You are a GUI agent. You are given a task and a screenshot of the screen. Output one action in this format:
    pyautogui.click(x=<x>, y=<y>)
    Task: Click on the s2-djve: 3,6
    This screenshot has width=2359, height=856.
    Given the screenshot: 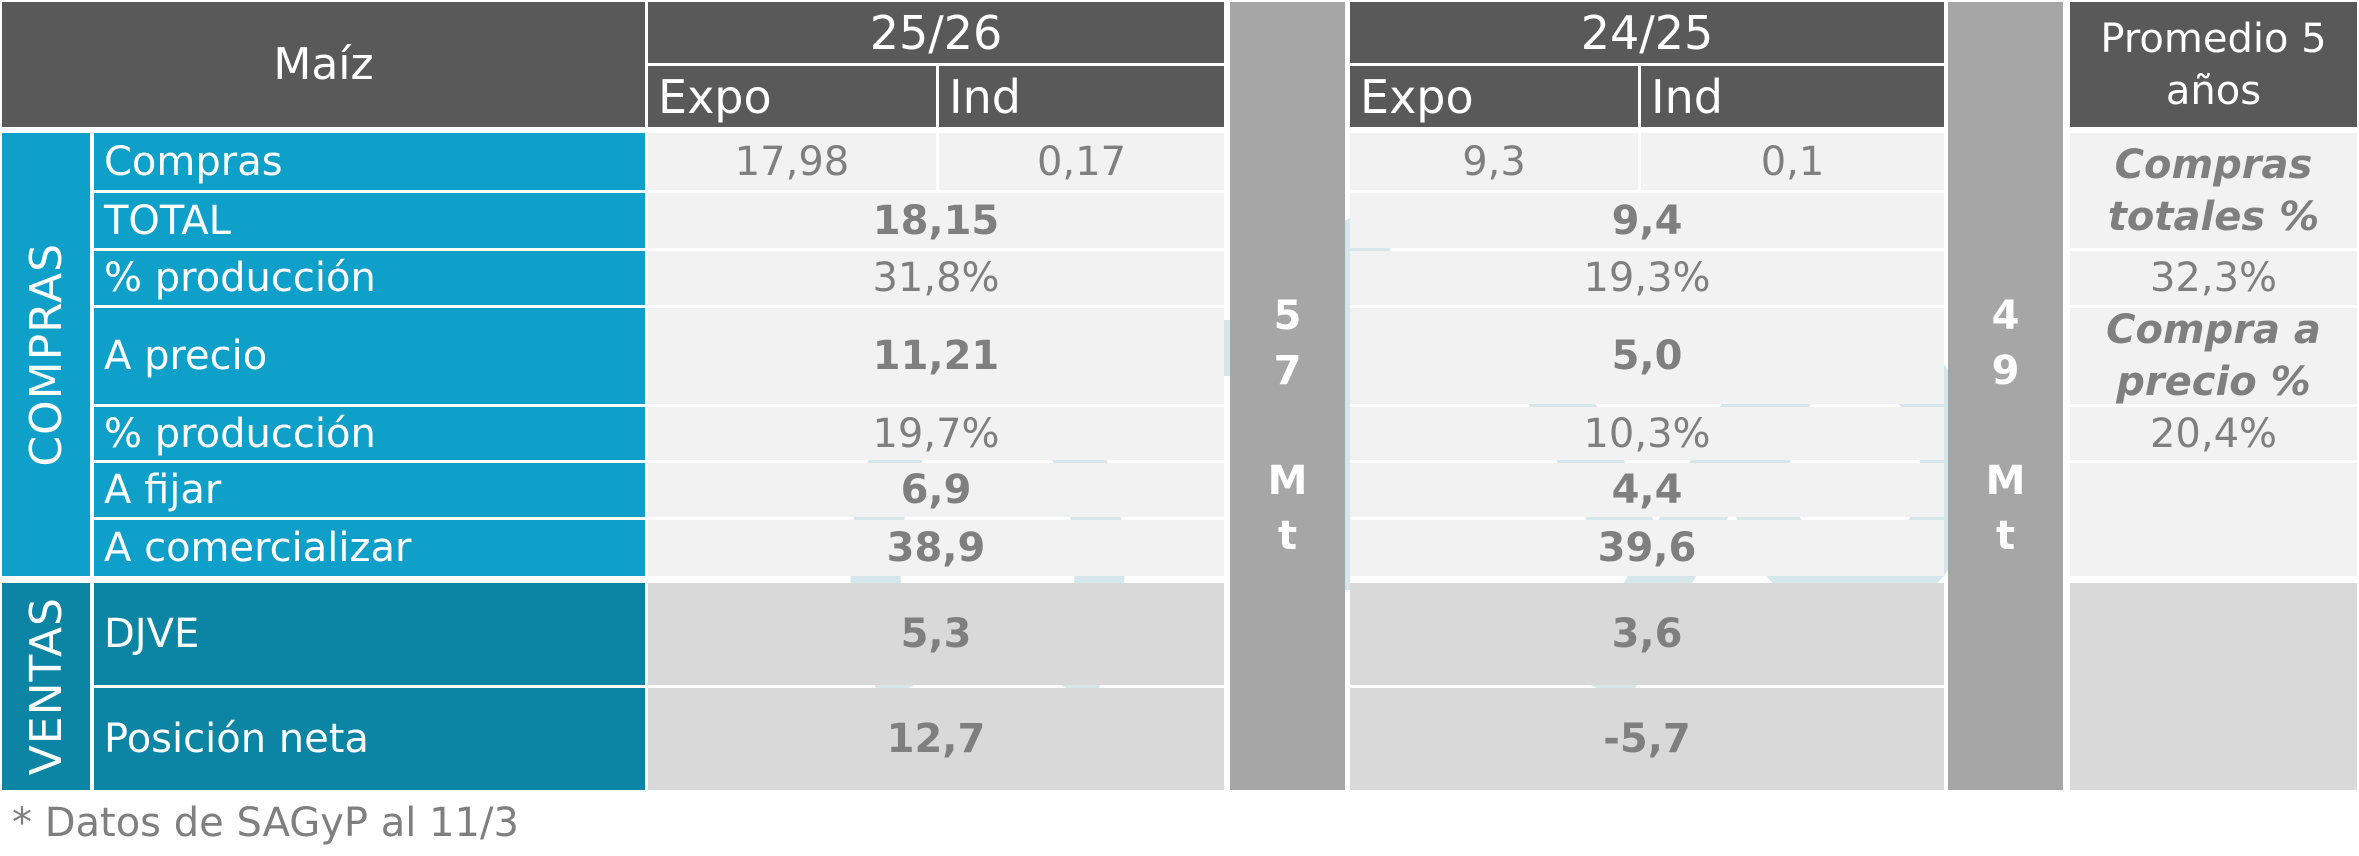 What is the action you would take?
    pyautogui.click(x=1647, y=634)
    